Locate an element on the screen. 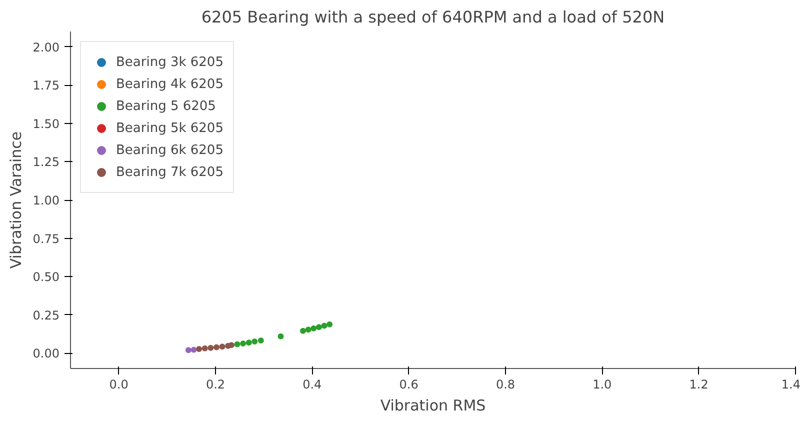 This screenshot has height=421, width=804. legend-label: Bearing 7k 6205 is located at coordinates (170, 172).